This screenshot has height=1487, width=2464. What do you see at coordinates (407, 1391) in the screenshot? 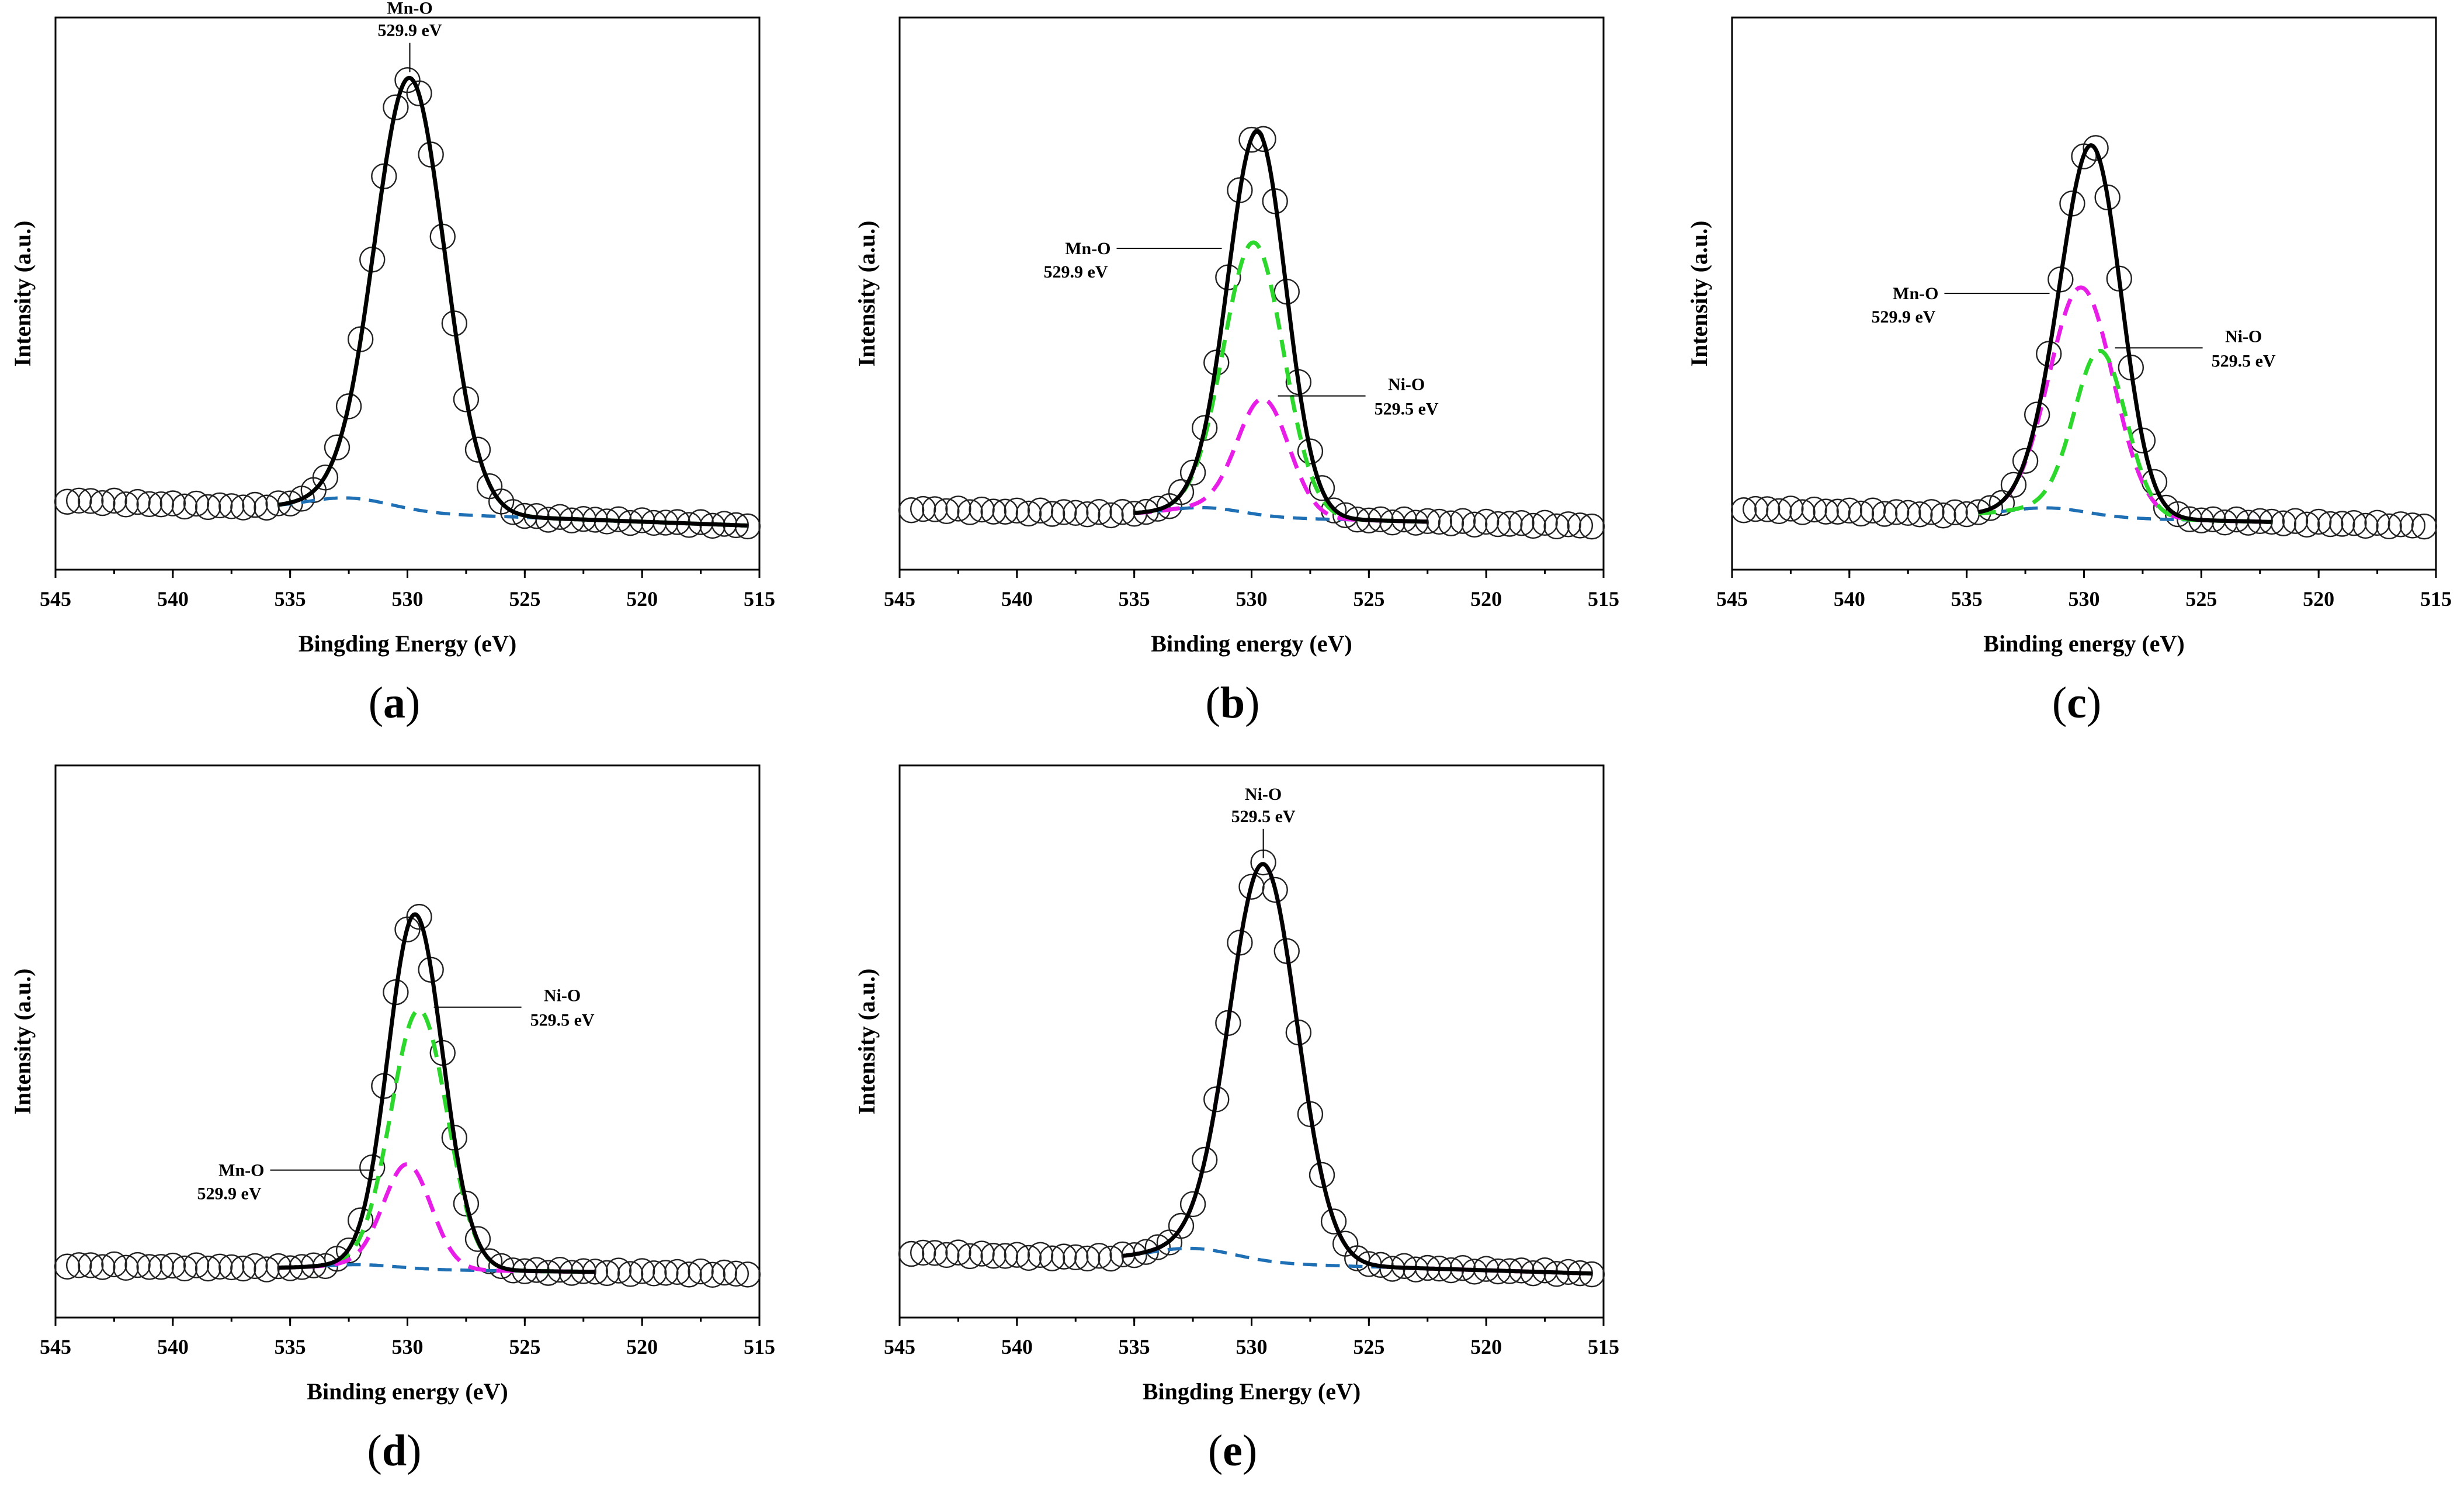
I see `x-axis-label: Binding energy (eV)` at bounding box center [407, 1391].